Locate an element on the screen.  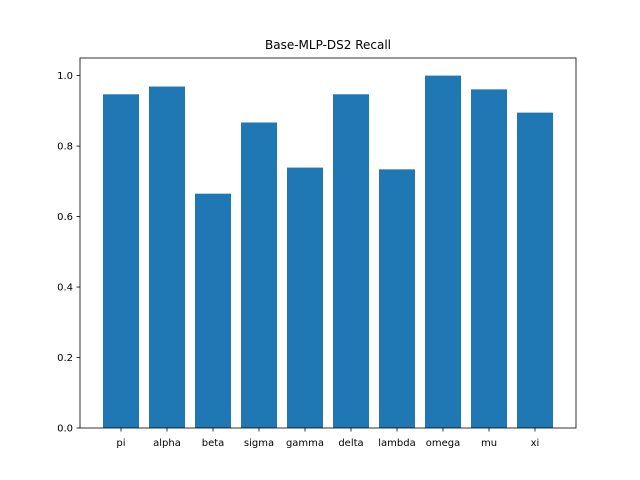
bar-alpha is located at coordinates (167, 257).